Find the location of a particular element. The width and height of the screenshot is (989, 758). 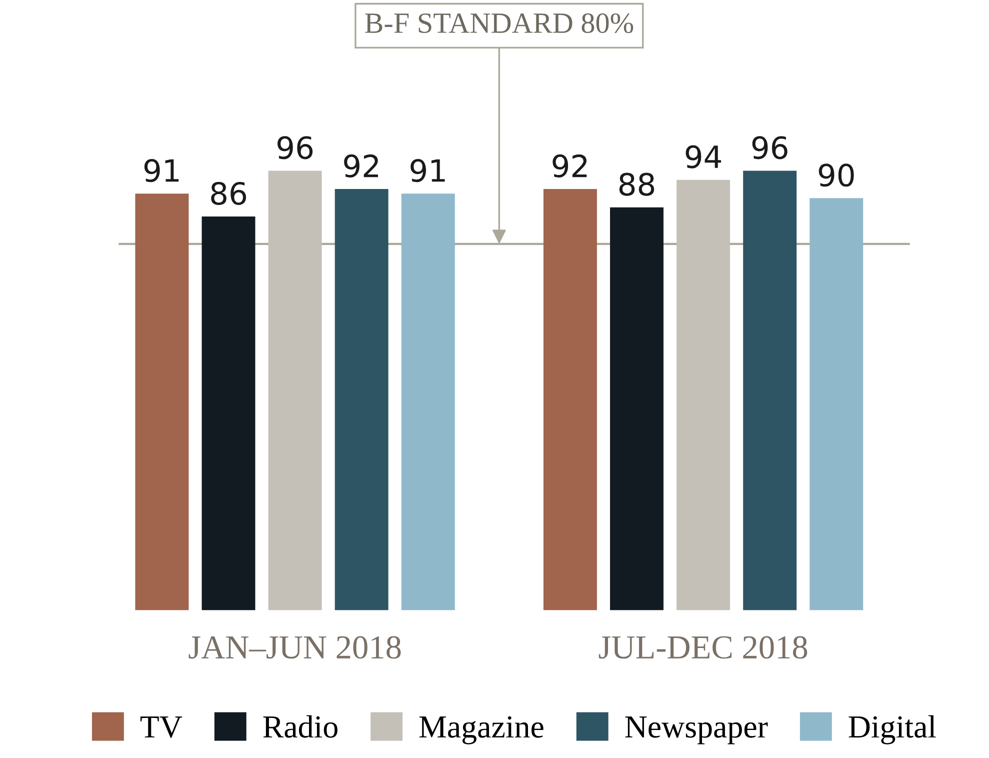

legend-label: Magazine is located at coordinates (481, 730).